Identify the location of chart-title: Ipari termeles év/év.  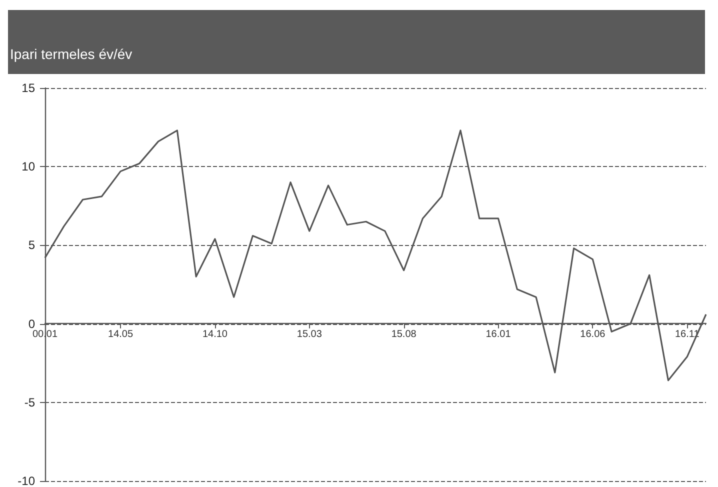
(71, 54).